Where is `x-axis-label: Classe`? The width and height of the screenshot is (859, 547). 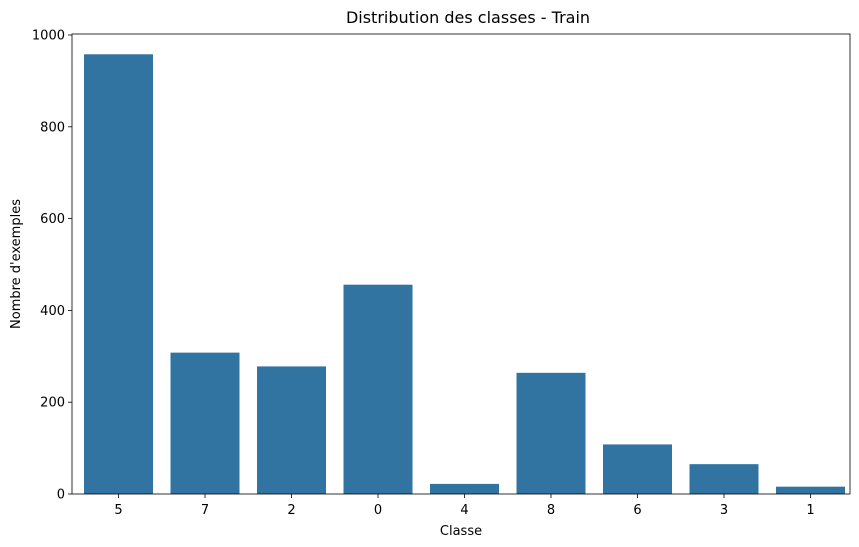 x-axis-label: Classe is located at coordinates (461, 531).